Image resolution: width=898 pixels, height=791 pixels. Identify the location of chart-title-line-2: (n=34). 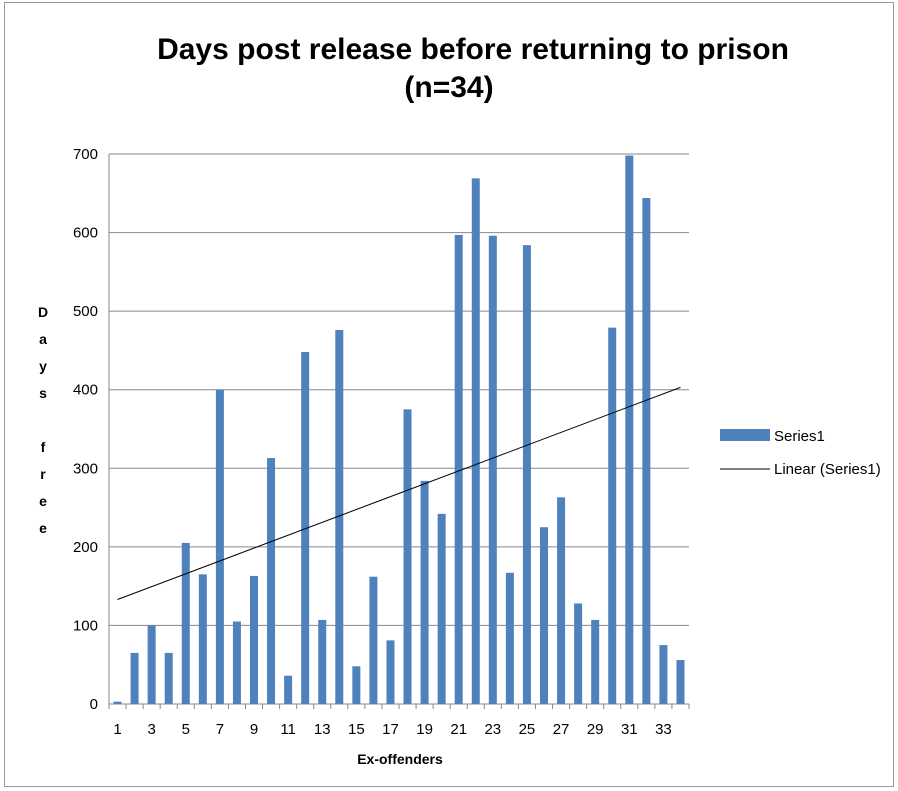
(448, 87).